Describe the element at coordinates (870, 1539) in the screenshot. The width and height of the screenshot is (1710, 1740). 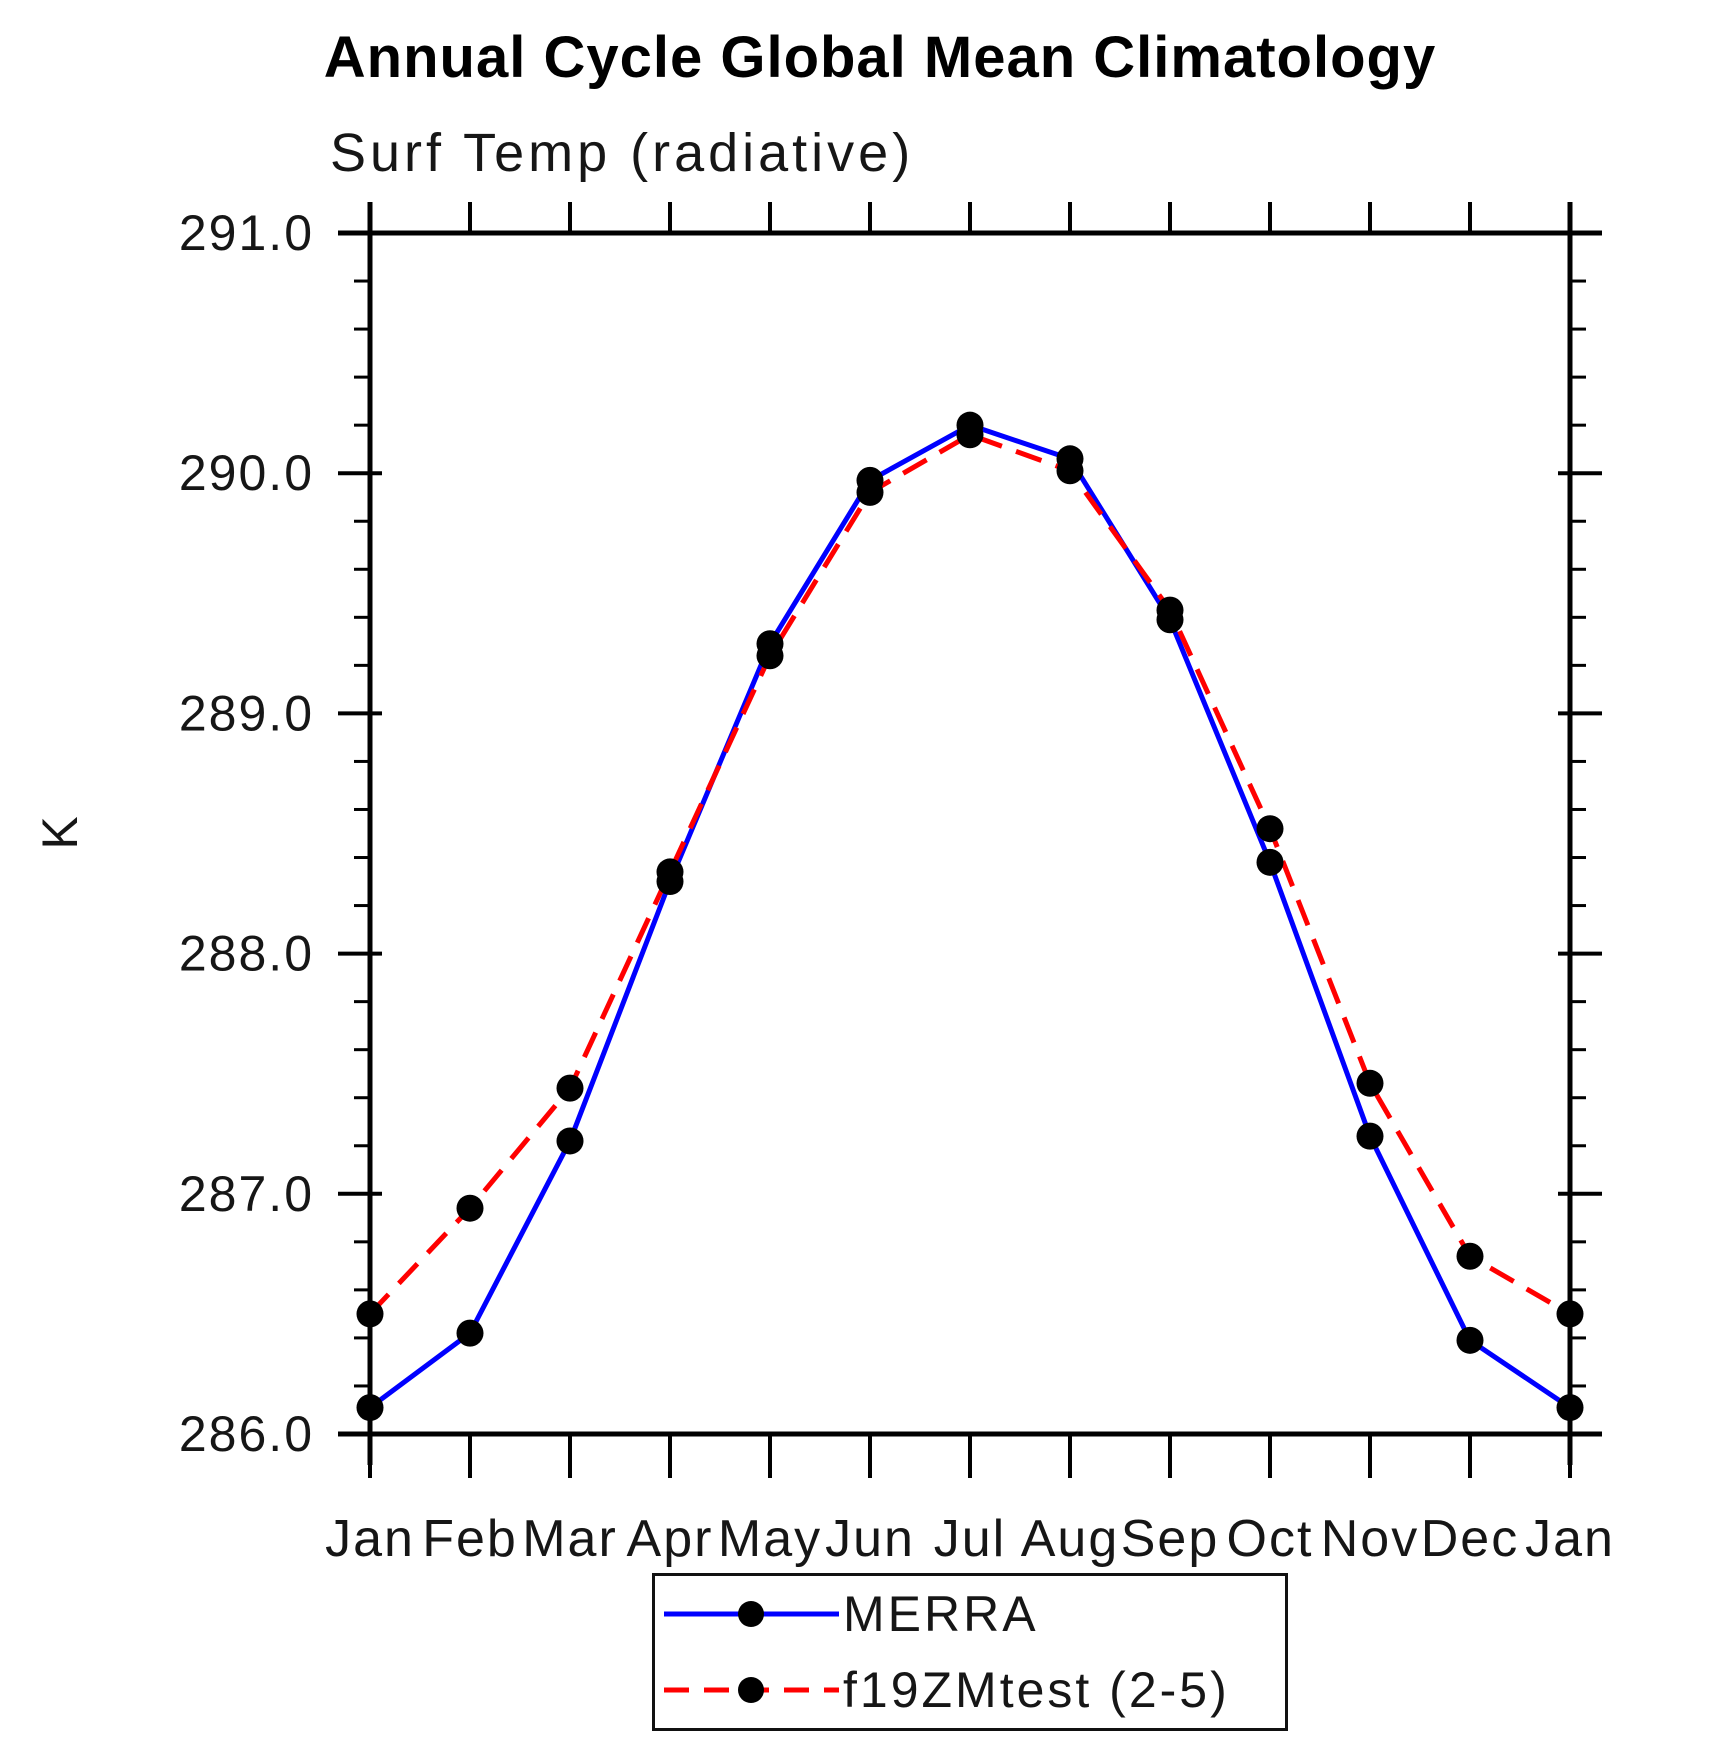
I see `x-tick-label: Jun` at that location.